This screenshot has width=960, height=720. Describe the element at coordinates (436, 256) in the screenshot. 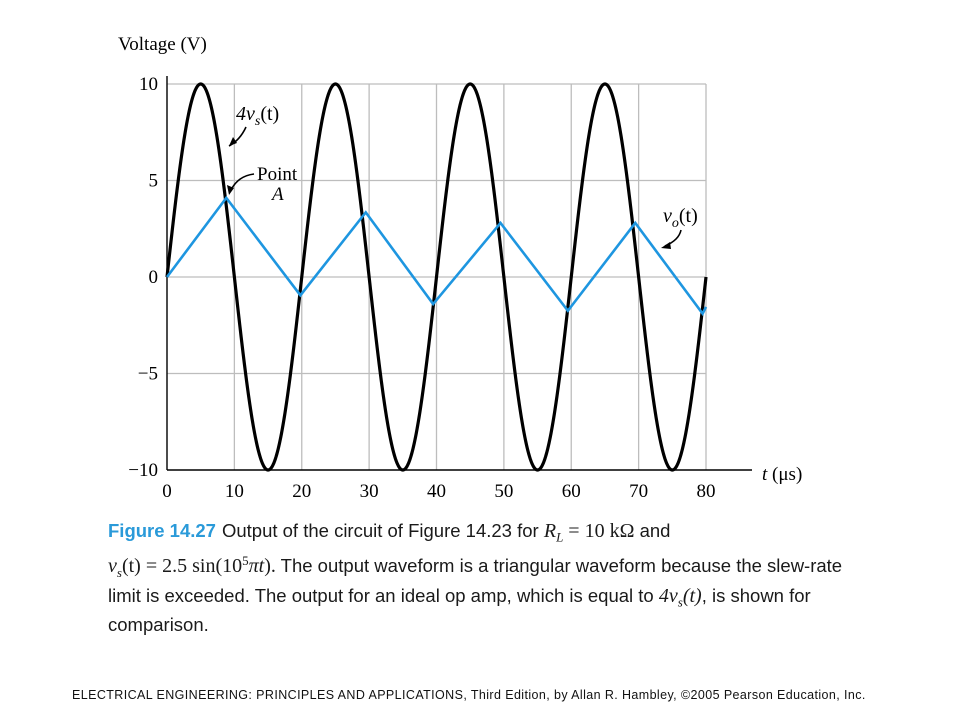

I see `series-line-output` at that location.